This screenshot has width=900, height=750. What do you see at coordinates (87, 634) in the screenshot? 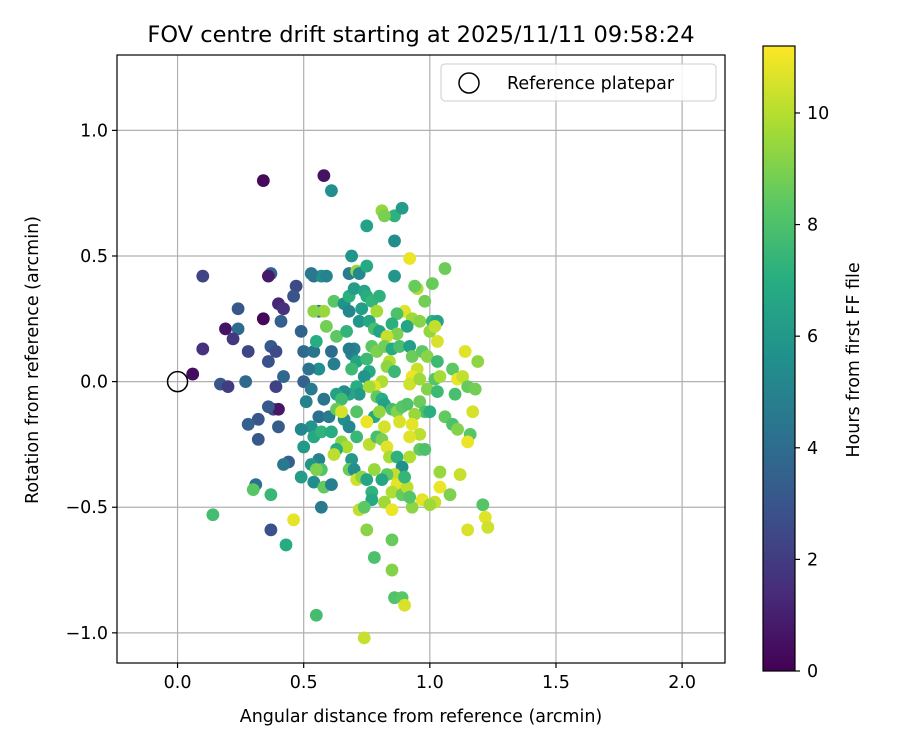
I see `y-tick-label: −1.0` at bounding box center [87, 634].